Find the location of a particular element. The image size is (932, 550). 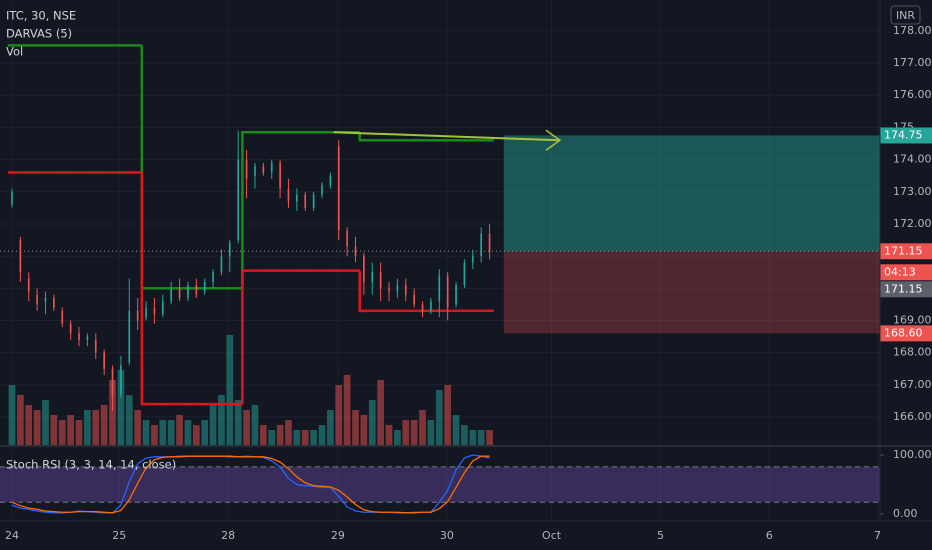

target-price-tag: 174.75 is located at coordinates (903, 134).